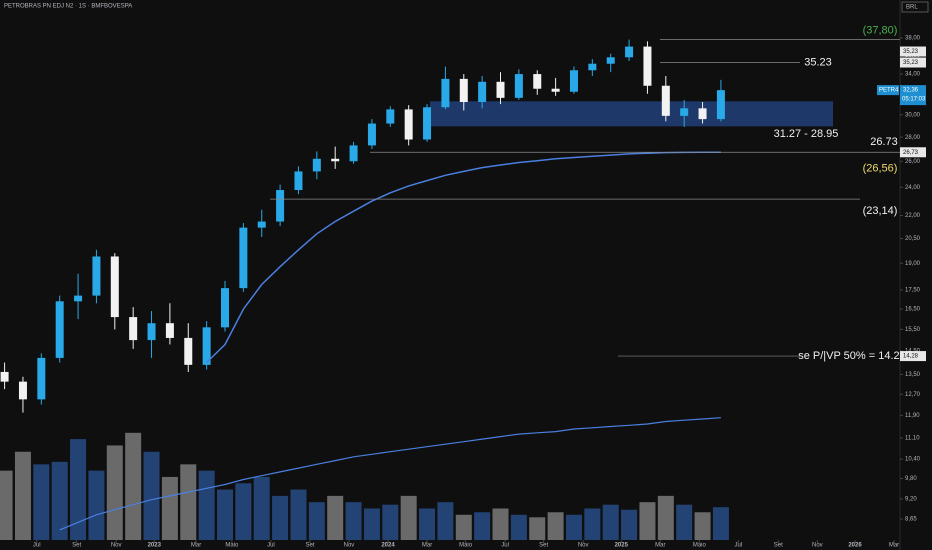  What do you see at coordinates (855, 546) in the screenshot?
I see `x-tick-label: 2026` at bounding box center [855, 546].